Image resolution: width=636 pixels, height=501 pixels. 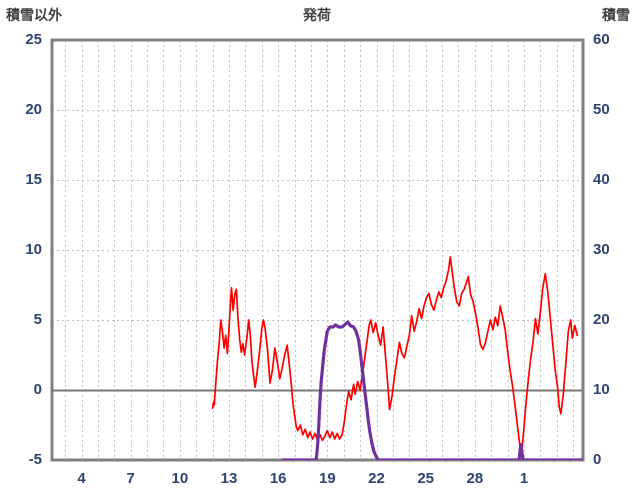 I want to click on series-line-snow, so click(x=432, y=390).